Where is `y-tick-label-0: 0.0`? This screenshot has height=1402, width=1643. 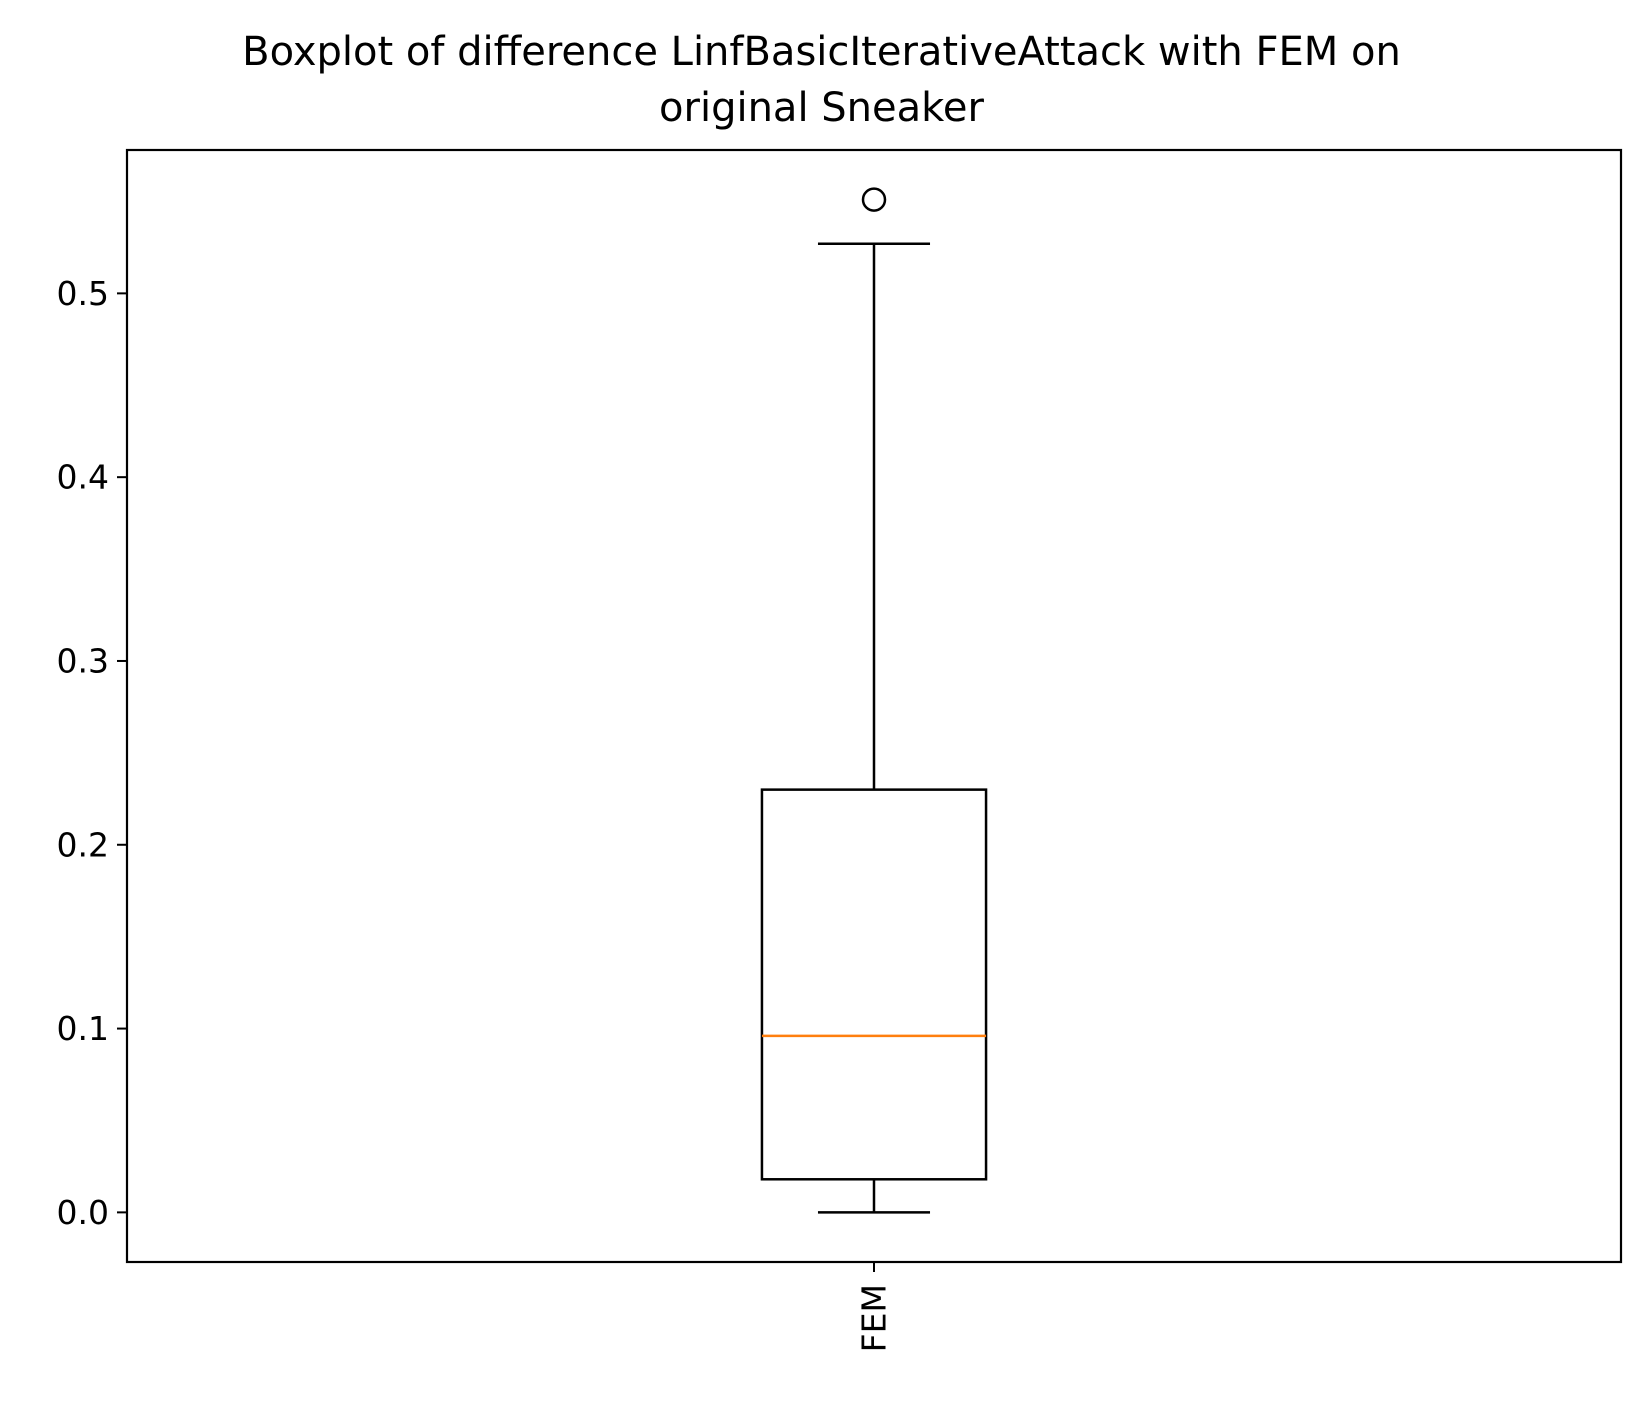
y-tick-label-0: 0.0 is located at coordinates (83, 1212).